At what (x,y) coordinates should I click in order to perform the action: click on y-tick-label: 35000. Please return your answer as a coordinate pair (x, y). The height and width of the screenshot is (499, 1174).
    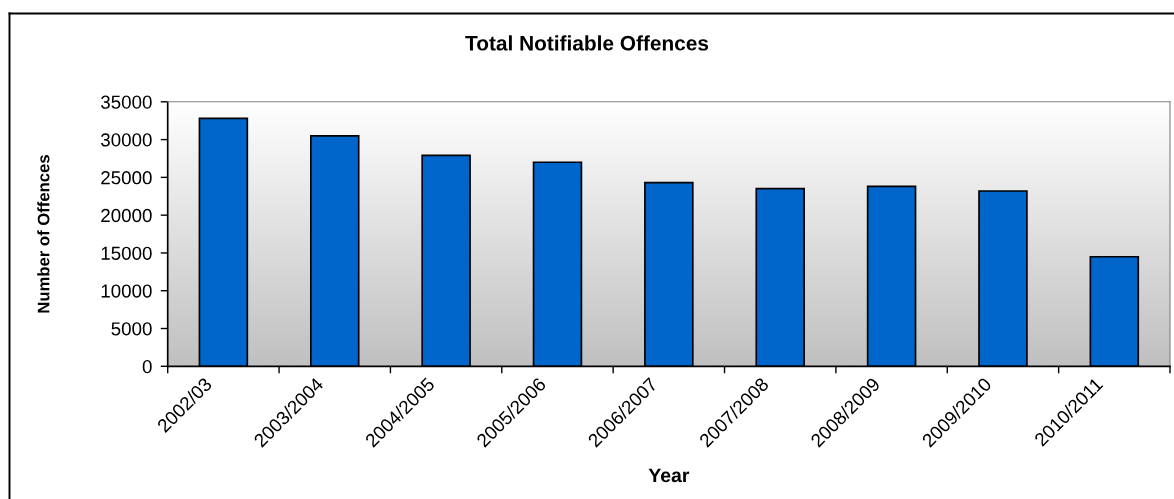
    Looking at the image, I should click on (126, 102).